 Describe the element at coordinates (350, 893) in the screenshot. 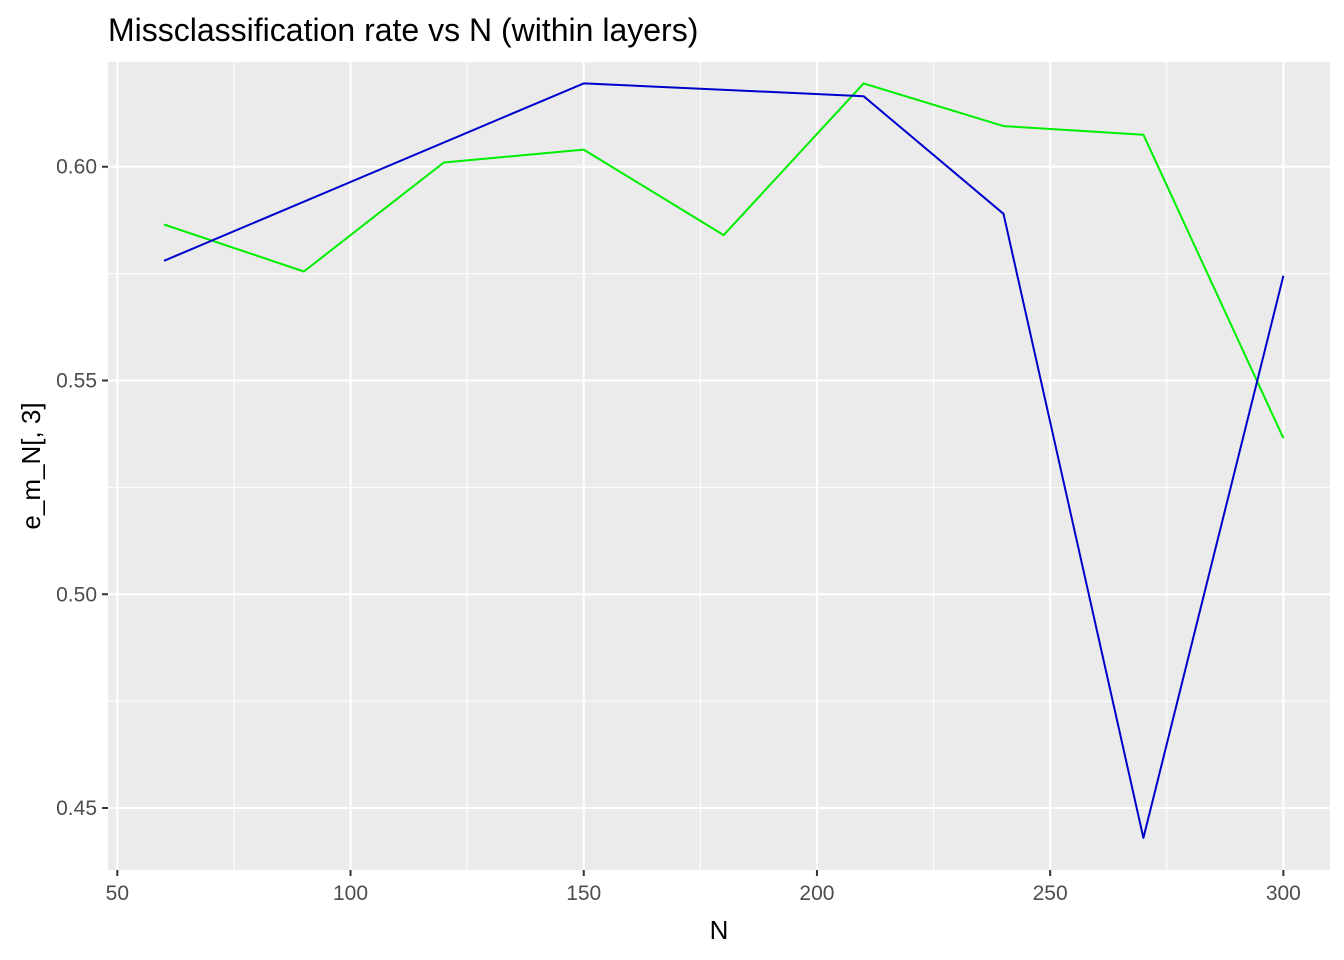

I see `x-tick-label: 100` at that location.